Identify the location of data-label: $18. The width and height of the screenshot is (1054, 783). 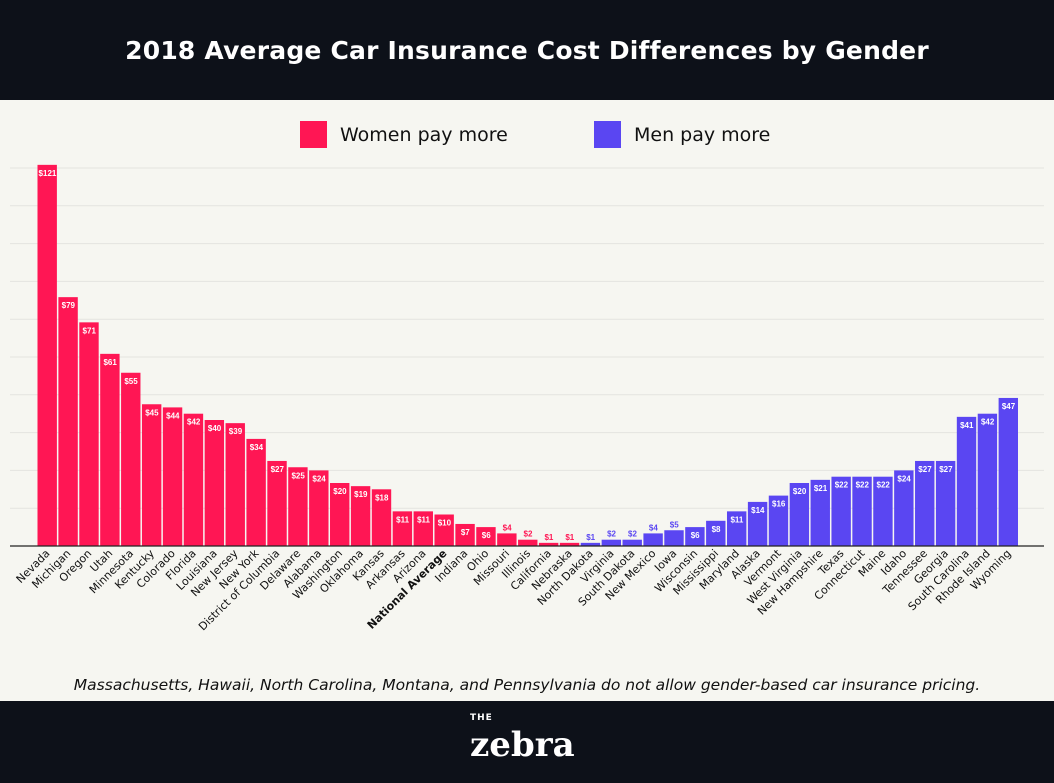
(382, 497).